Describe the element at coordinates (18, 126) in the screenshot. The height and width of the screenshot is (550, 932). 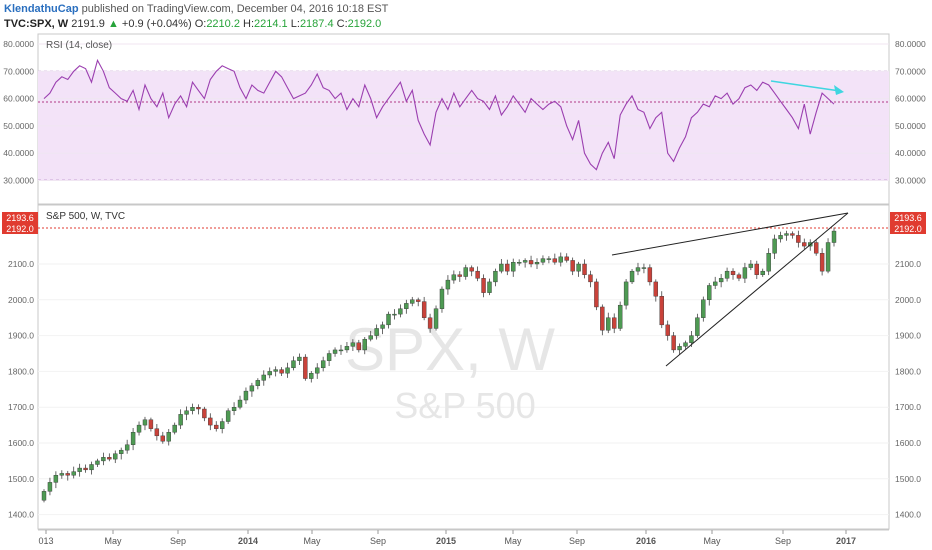
I see `rsi-tick-label-left: 50.0000` at that location.